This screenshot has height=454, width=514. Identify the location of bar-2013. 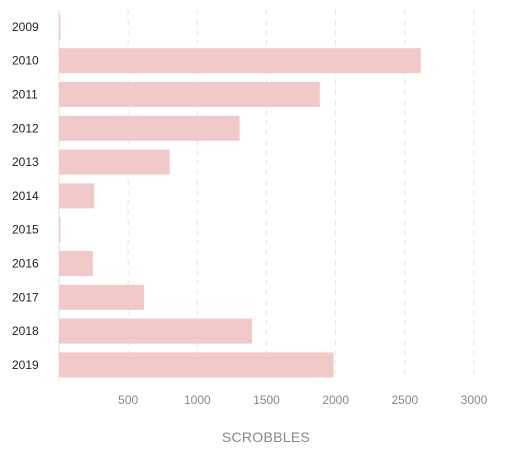
(114, 162).